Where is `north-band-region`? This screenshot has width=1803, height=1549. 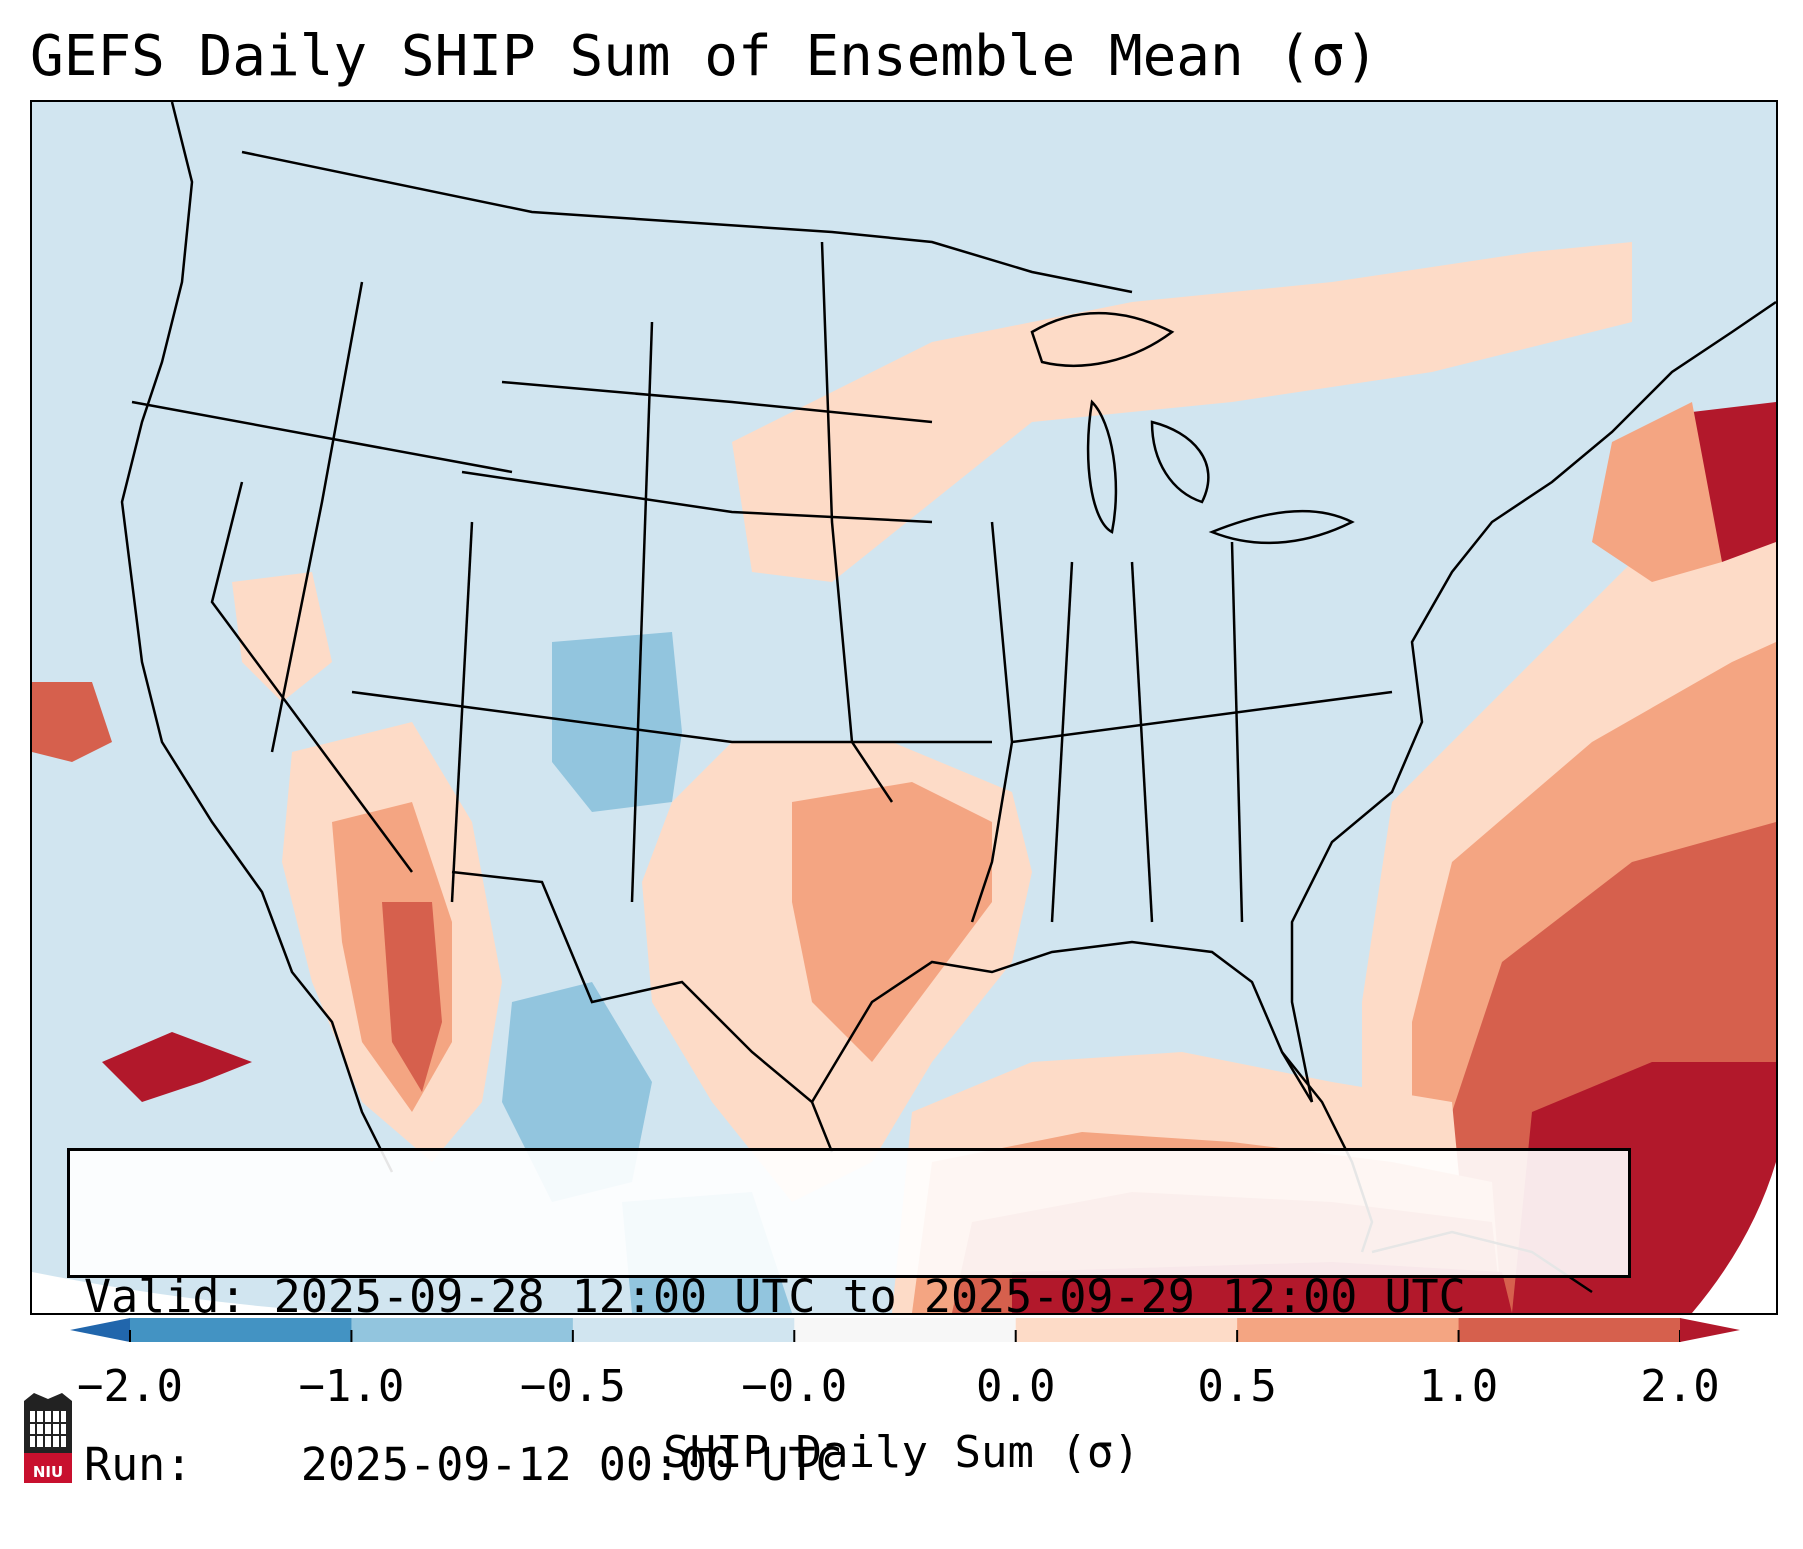
north-band-region is located at coordinates (1182, 412).